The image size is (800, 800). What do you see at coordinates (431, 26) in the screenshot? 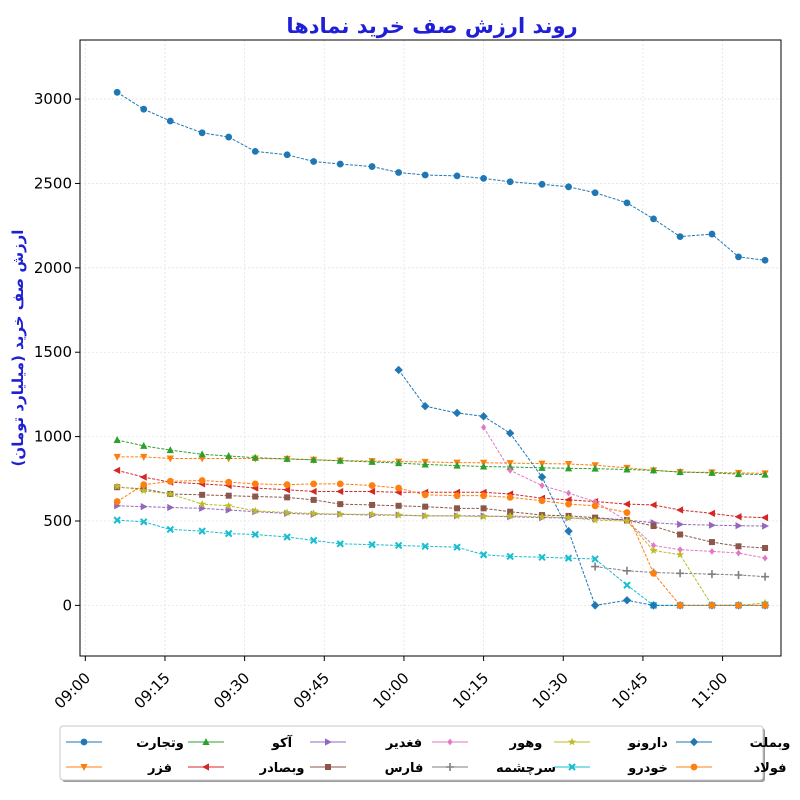
I see `chart-title: روند ارزش صف خرید نمادها` at bounding box center [431, 26].